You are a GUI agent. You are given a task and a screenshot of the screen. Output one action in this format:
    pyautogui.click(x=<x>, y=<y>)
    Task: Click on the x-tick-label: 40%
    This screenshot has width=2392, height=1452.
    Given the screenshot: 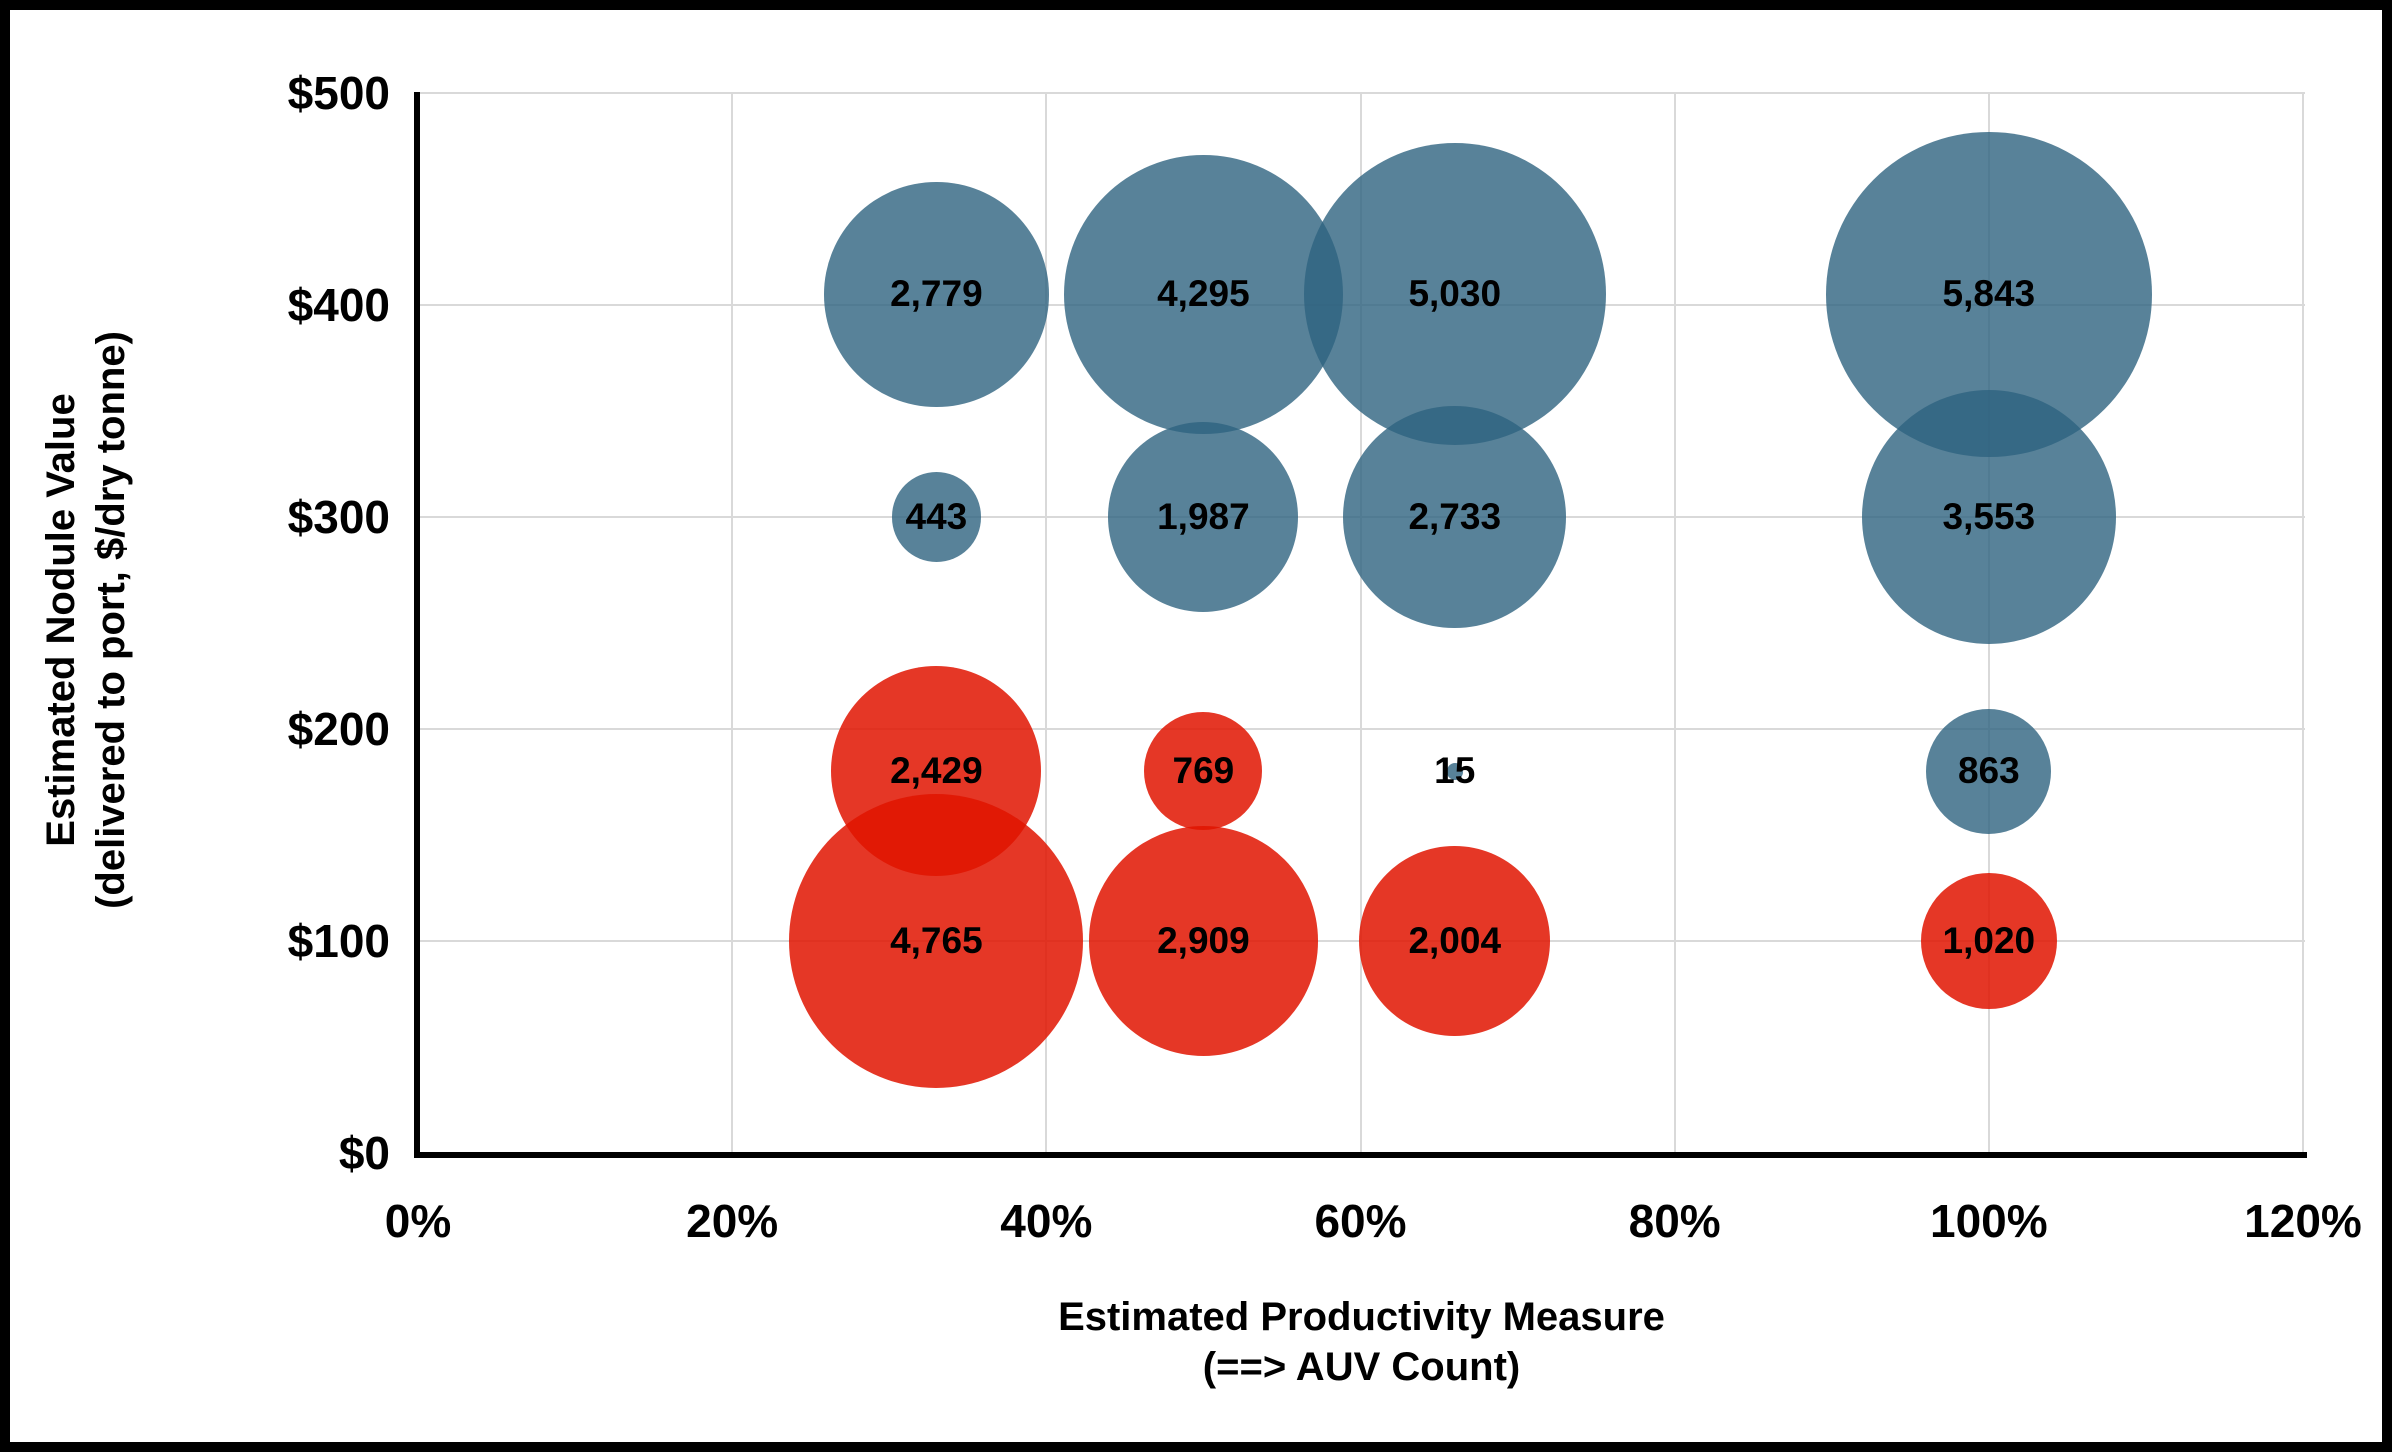 What is the action you would take?
    pyautogui.click(x=1046, y=1221)
    